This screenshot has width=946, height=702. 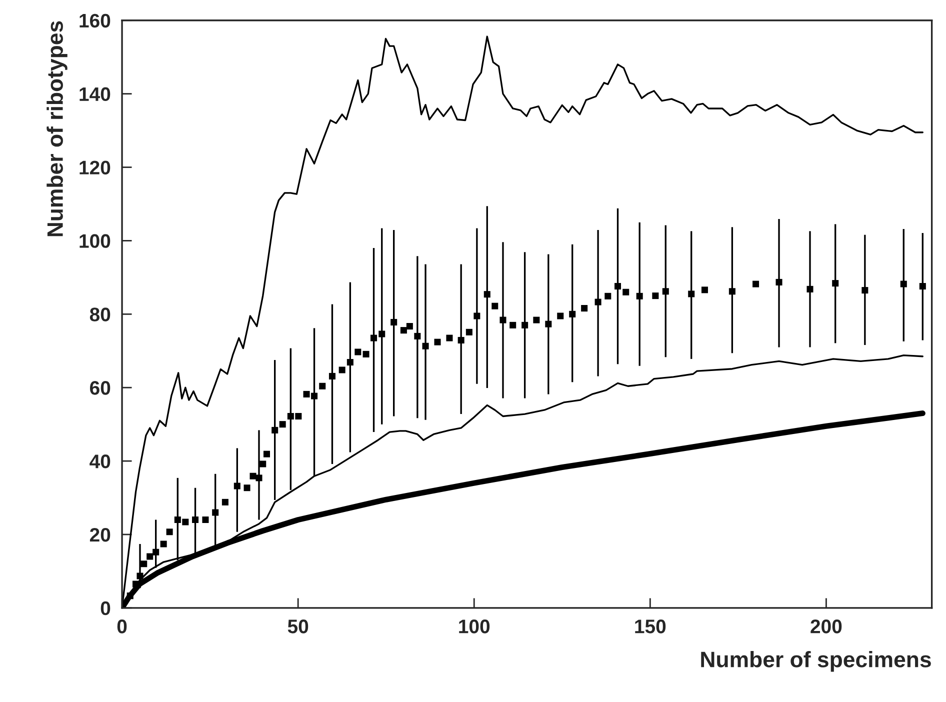 What do you see at coordinates (122, 627) in the screenshot?
I see `x-tick-label: 0` at bounding box center [122, 627].